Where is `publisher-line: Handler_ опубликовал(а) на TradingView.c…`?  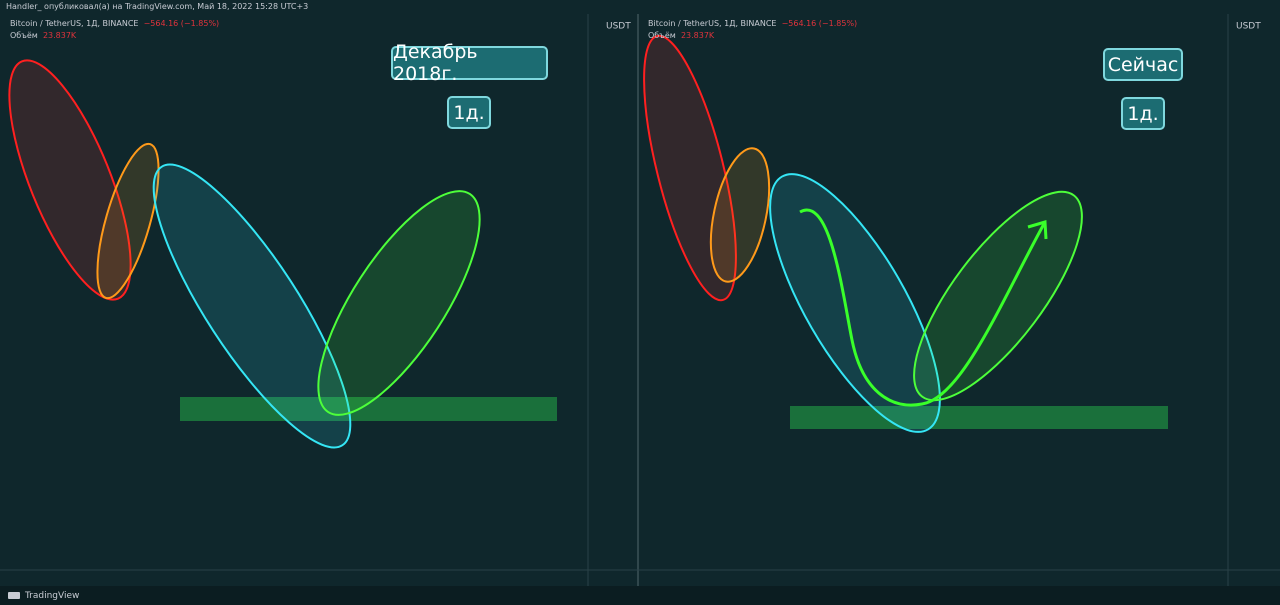 publisher-line: Handler_ опубликовал(а) на TradingView.c… is located at coordinates (157, 6).